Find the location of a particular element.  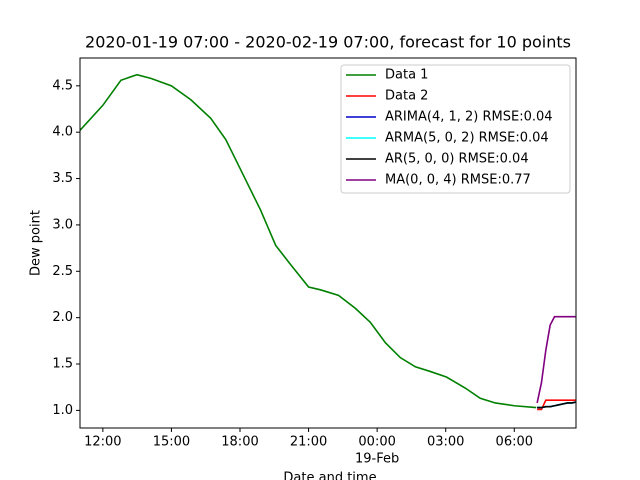

y-tick-label: 4.5 is located at coordinates (62, 85).